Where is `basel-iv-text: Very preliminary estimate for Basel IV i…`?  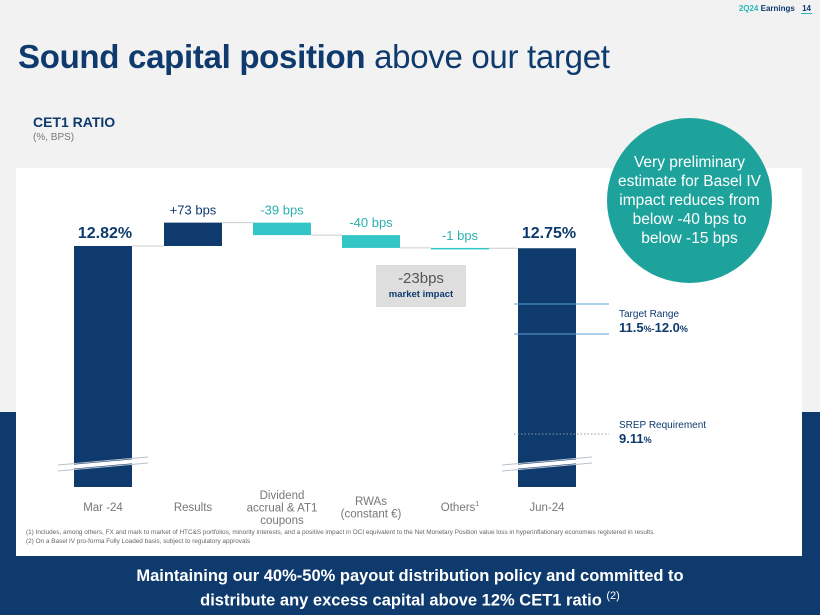 basel-iv-text: Very preliminary estimate for Basel IV i… is located at coordinates (689, 200).